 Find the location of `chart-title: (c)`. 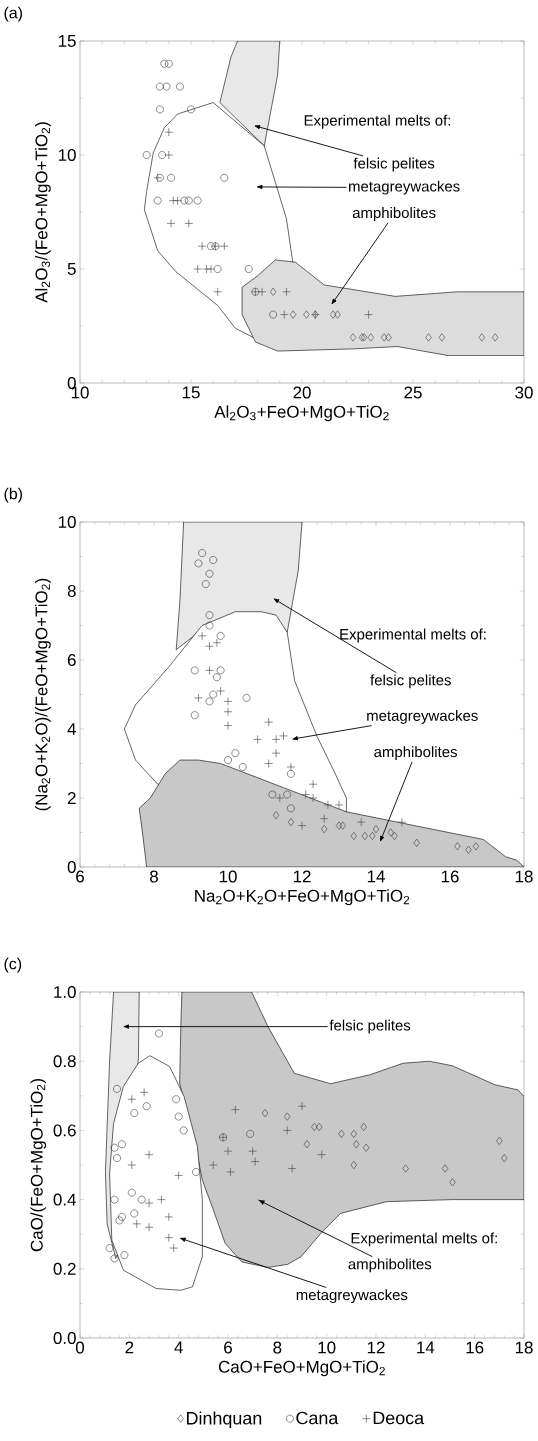

chart-title: (c) is located at coordinates (13, 965).